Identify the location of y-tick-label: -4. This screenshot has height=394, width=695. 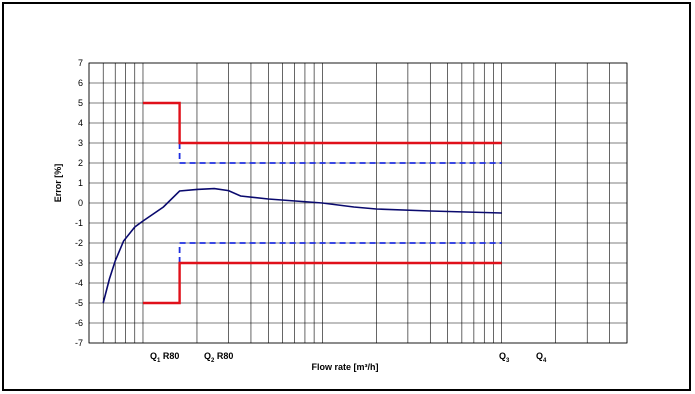
(79, 283).